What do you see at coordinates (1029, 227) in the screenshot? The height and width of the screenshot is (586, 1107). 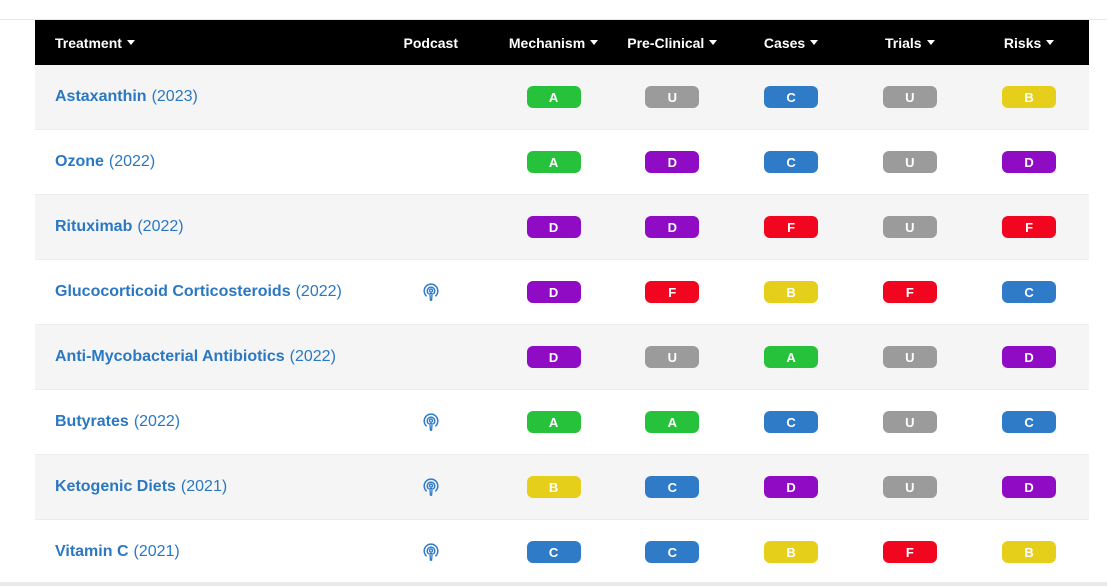 I see `risks-grade-badge: F` at bounding box center [1029, 227].